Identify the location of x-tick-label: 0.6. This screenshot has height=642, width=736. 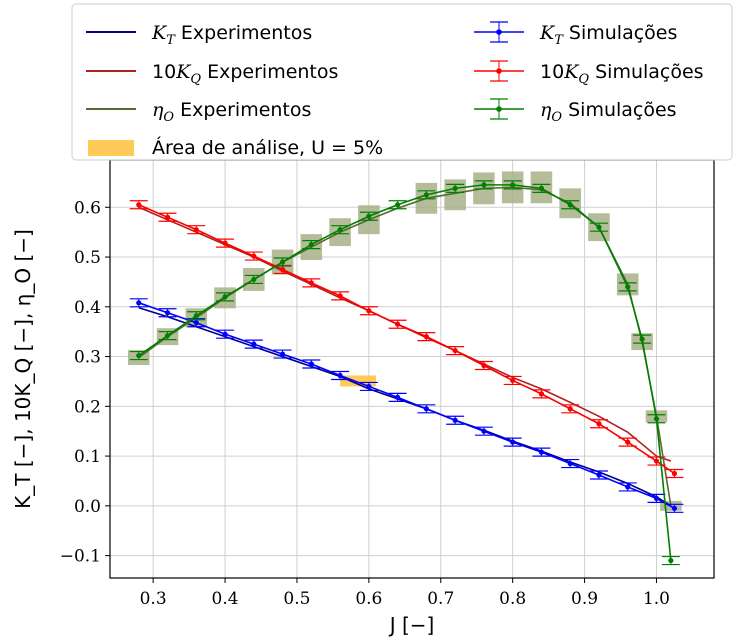
(368, 599).